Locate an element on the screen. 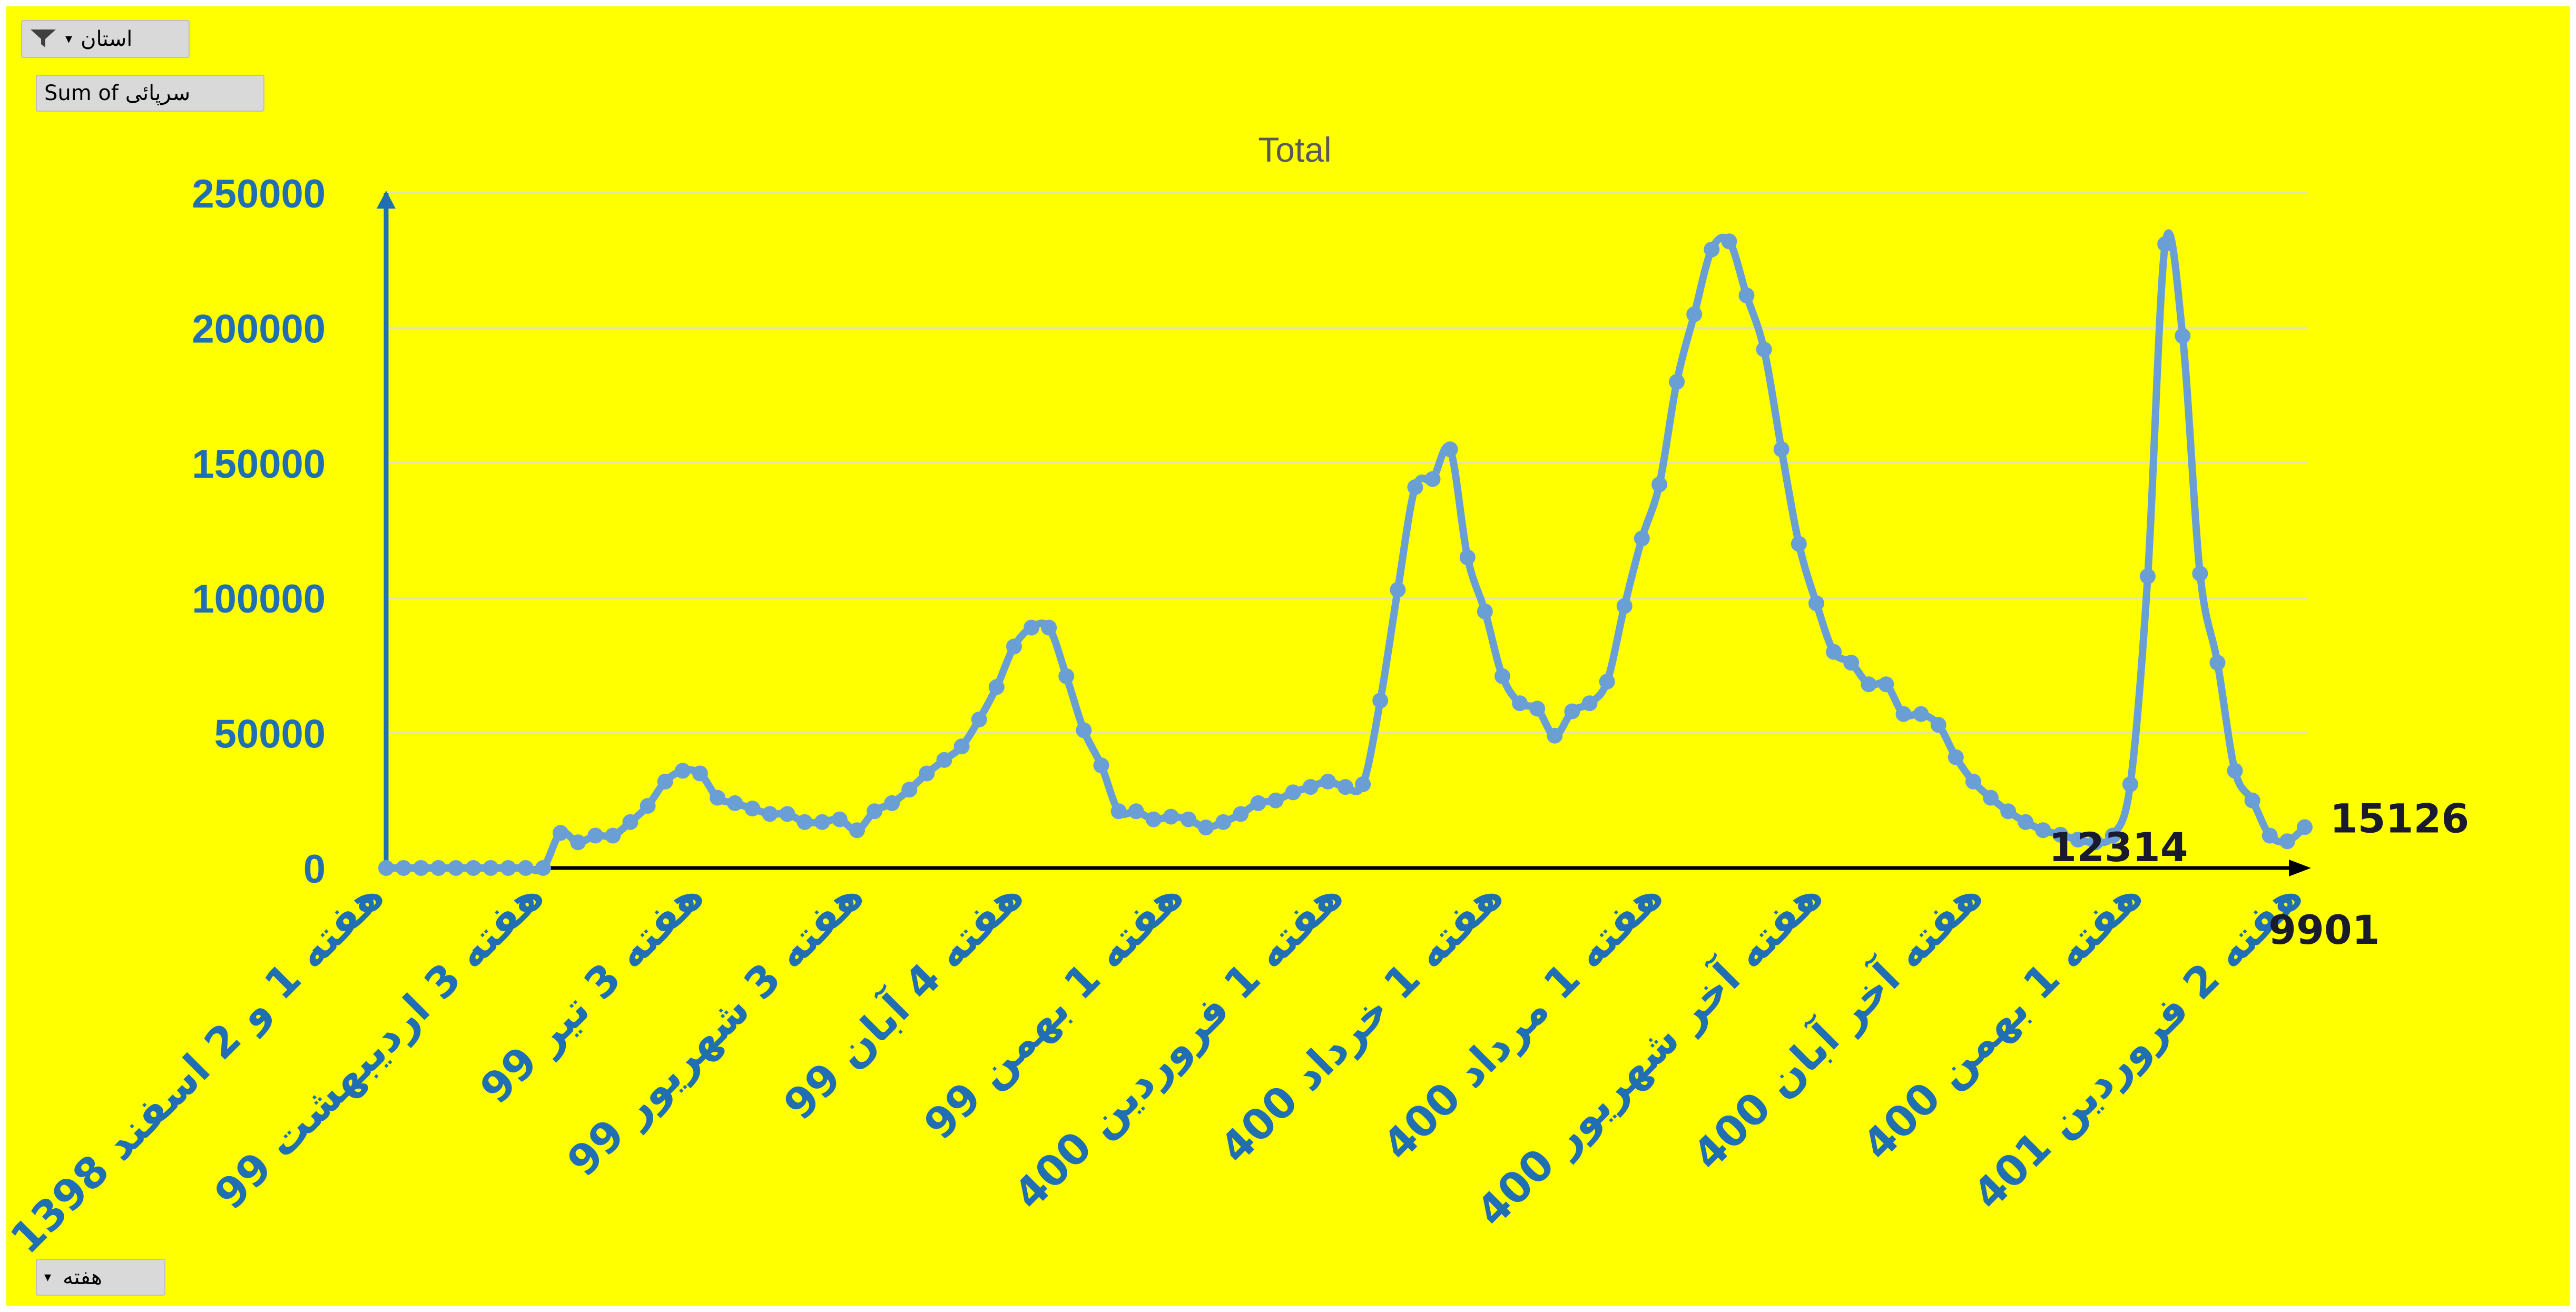  data-label: 12314 is located at coordinates (2118, 847).